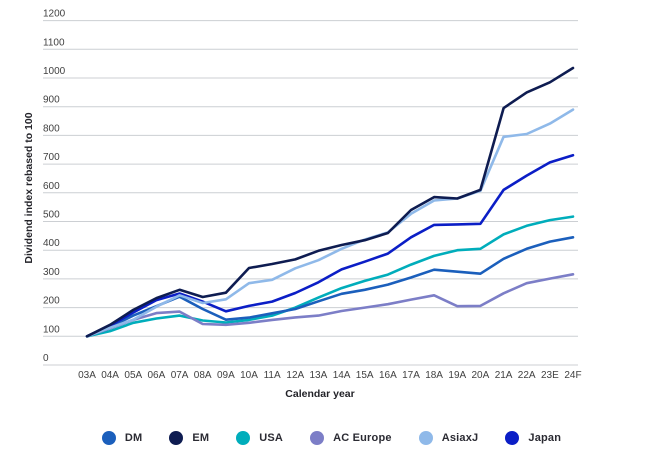 This screenshot has height=475, width=663. Describe the element at coordinates (272, 375) in the screenshot. I see `x-tick-label-11a: 11A` at that location.